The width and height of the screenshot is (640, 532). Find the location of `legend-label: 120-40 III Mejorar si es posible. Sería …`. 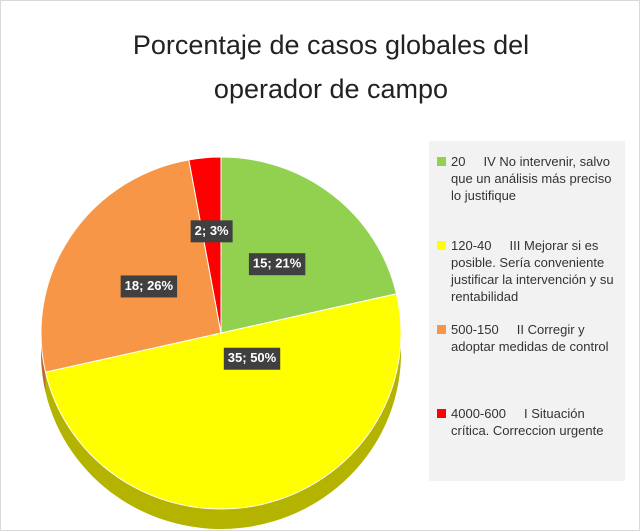

legend-label: 120-40 III Mejorar si es posible. Sería … is located at coordinates (534, 271).